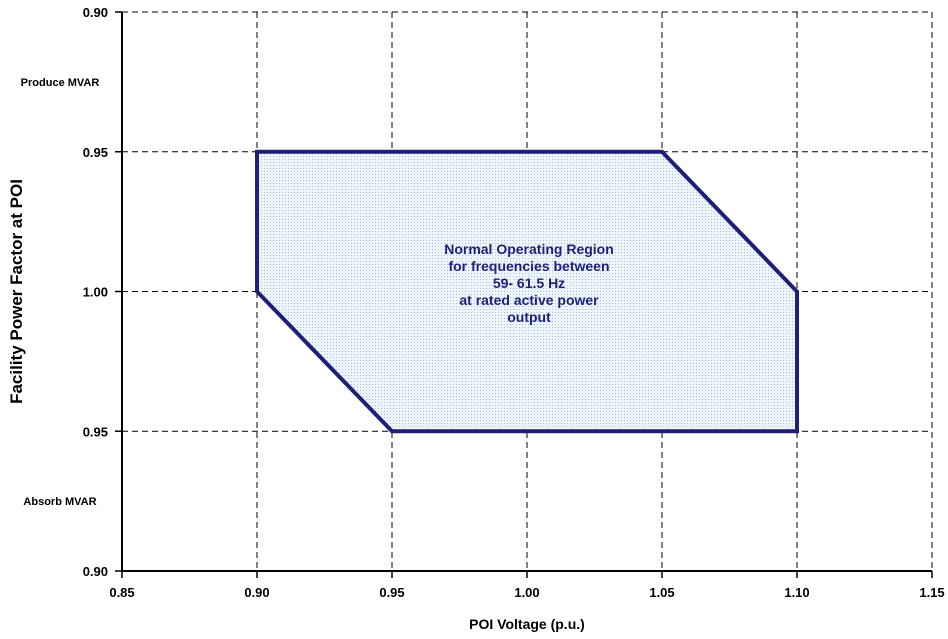 The height and width of the screenshot is (639, 948). I want to click on x-tick-label: 0.90, so click(256, 592).